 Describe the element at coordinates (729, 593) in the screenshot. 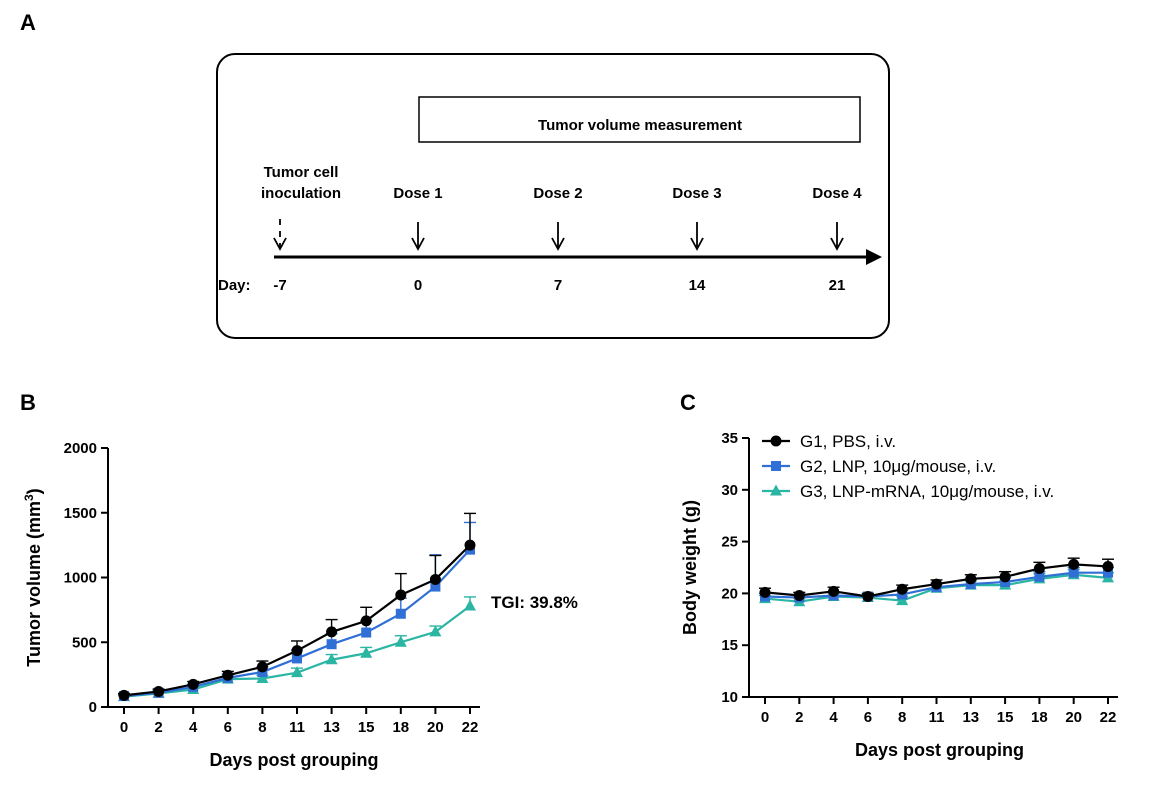

I see `y-tick-label: 20` at that location.